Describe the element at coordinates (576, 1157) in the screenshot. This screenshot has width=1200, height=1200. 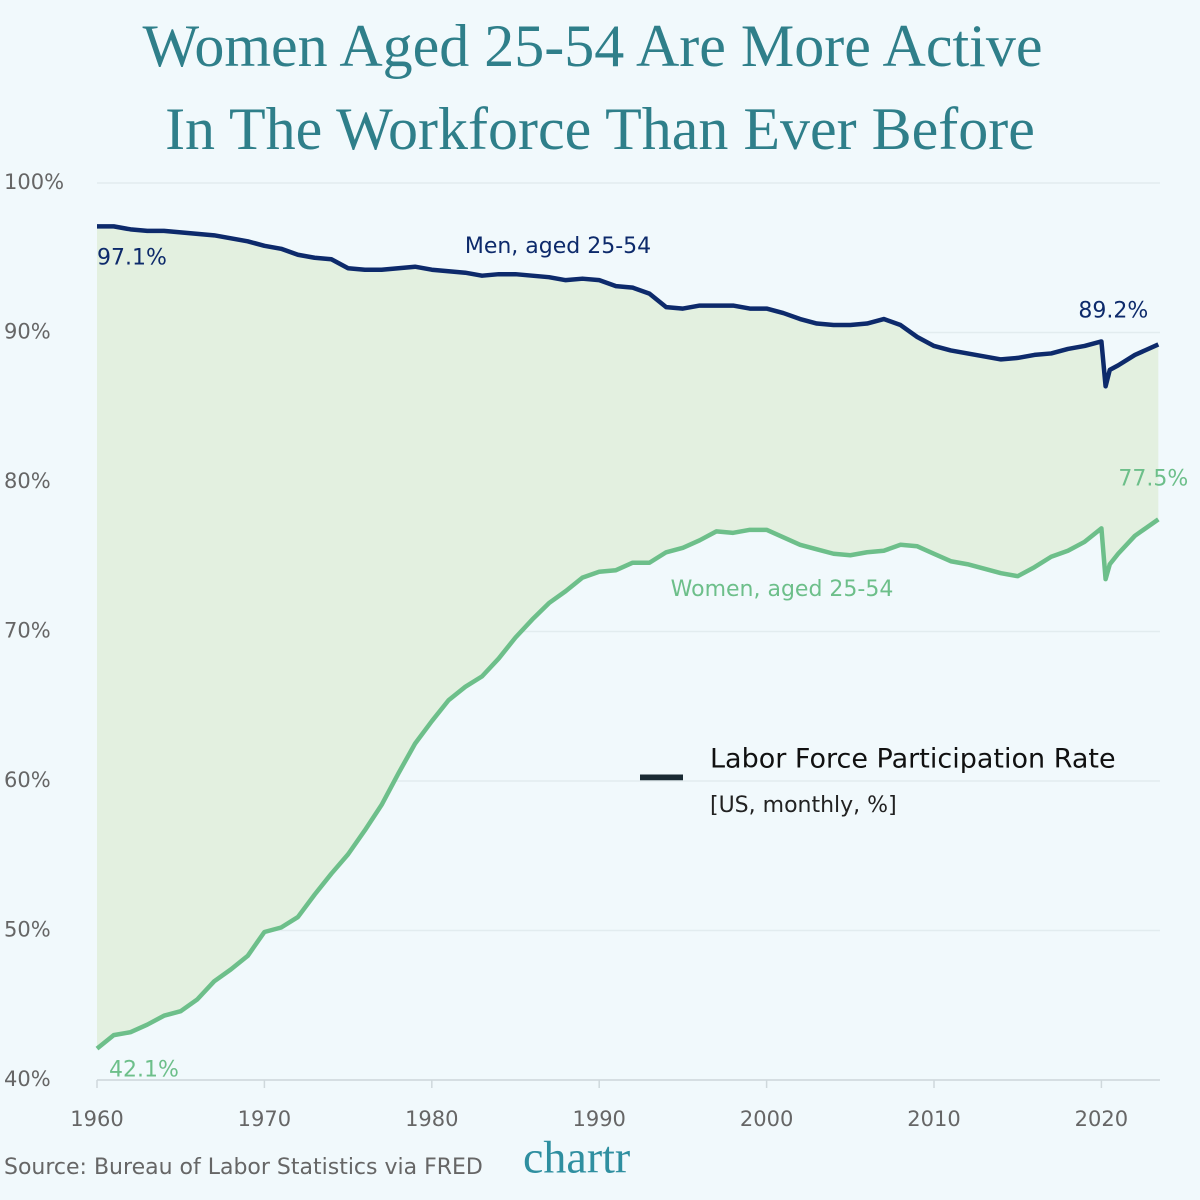
I see `logo: chartr` at that location.